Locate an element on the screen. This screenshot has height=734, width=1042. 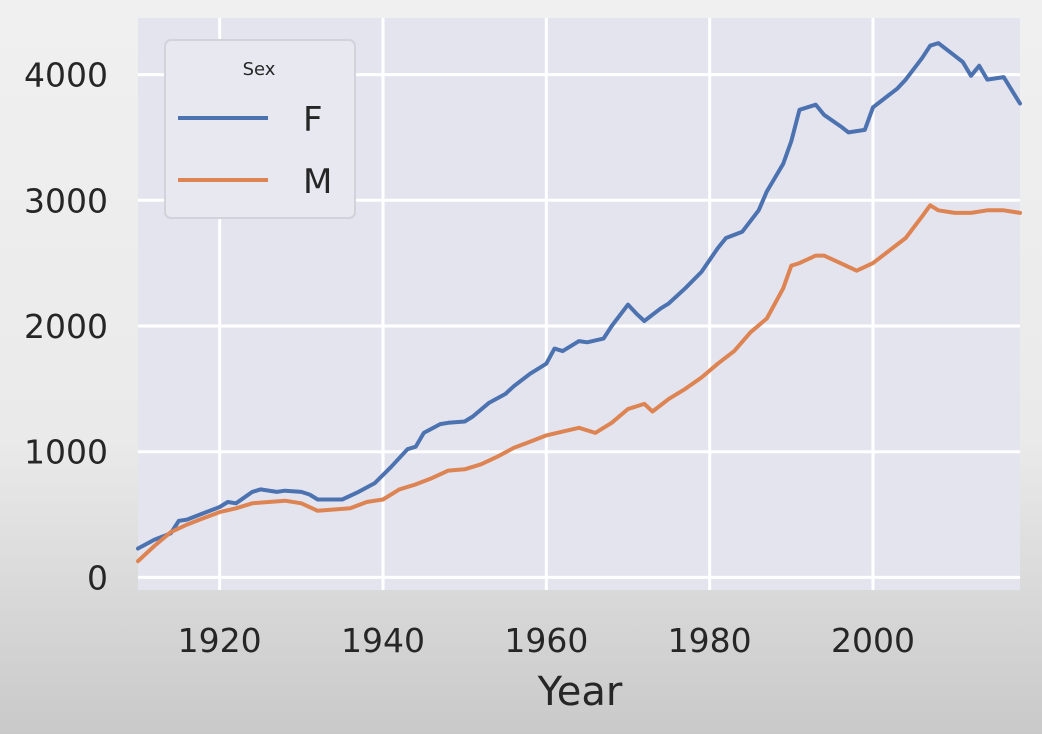
legend-frame is located at coordinates (260, 129).